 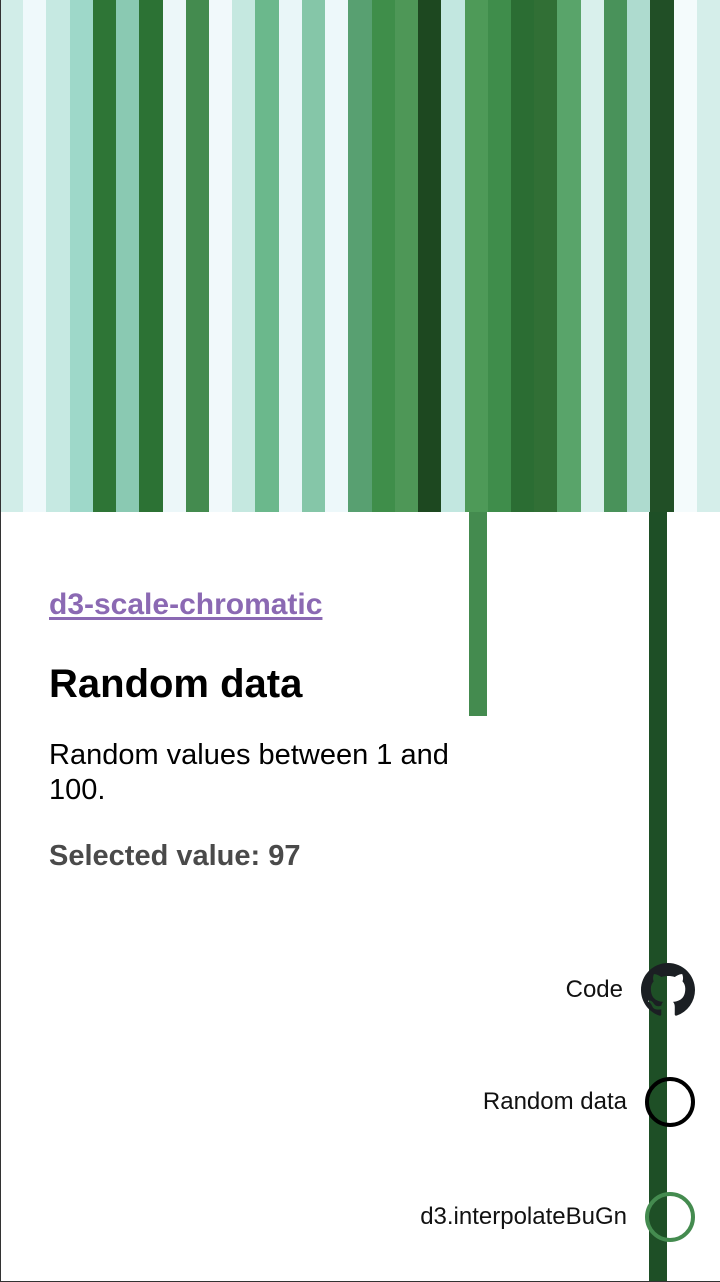 What do you see at coordinates (175, 855) in the screenshot?
I see `selected-value: Selected value: 97` at bounding box center [175, 855].